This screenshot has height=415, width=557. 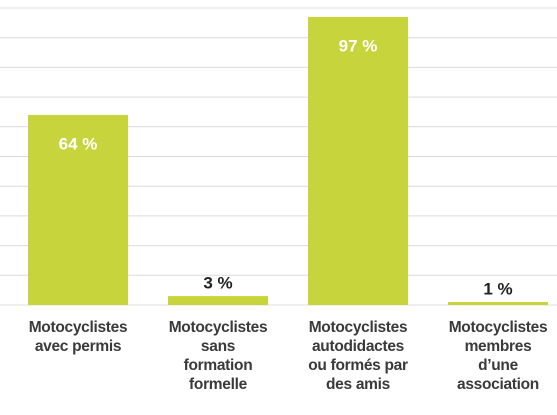 I want to click on value-label: 1 %, so click(x=497, y=289).